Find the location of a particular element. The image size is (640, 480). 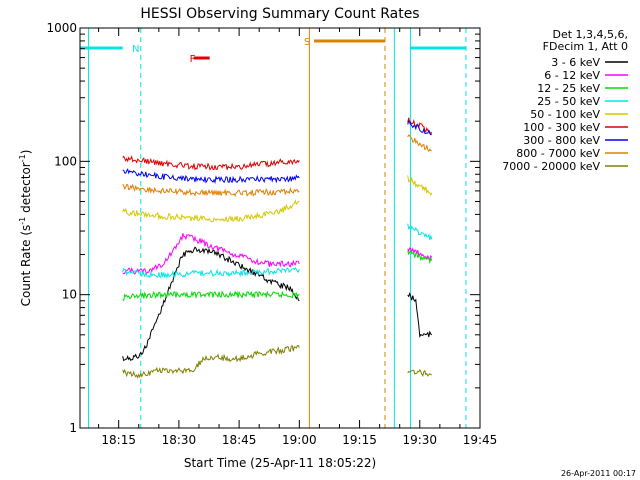

legend-entry-label: 50 - 100 keV is located at coordinates (565, 114).